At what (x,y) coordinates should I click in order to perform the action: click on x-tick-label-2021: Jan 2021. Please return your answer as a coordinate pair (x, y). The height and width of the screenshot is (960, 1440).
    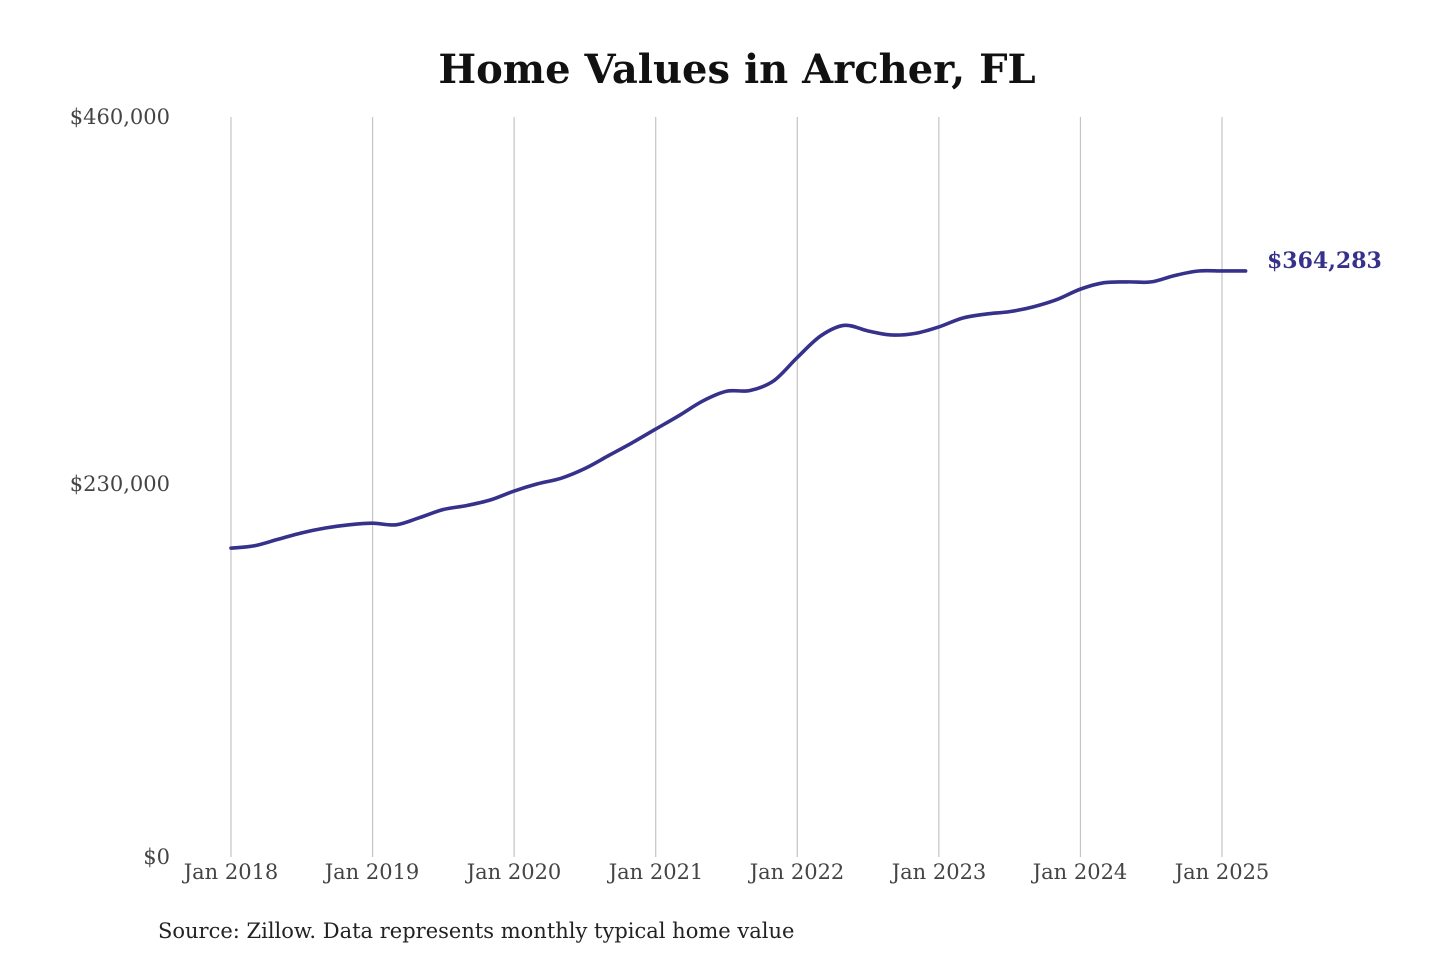
    Looking at the image, I should click on (655, 872).